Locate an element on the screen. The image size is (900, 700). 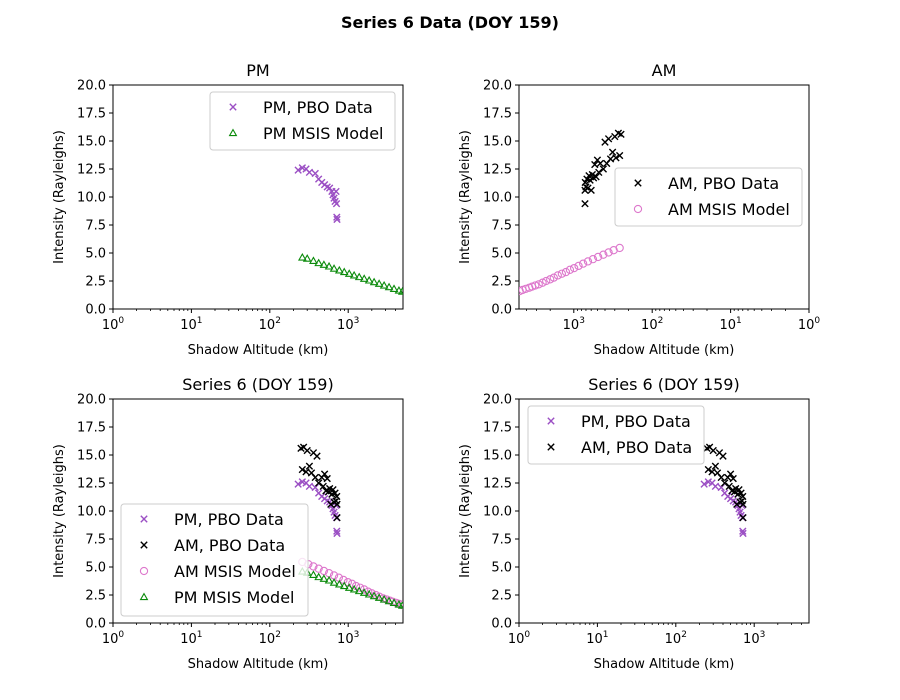
y-tick-label: 15.0 is located at coordinates (497, 142).